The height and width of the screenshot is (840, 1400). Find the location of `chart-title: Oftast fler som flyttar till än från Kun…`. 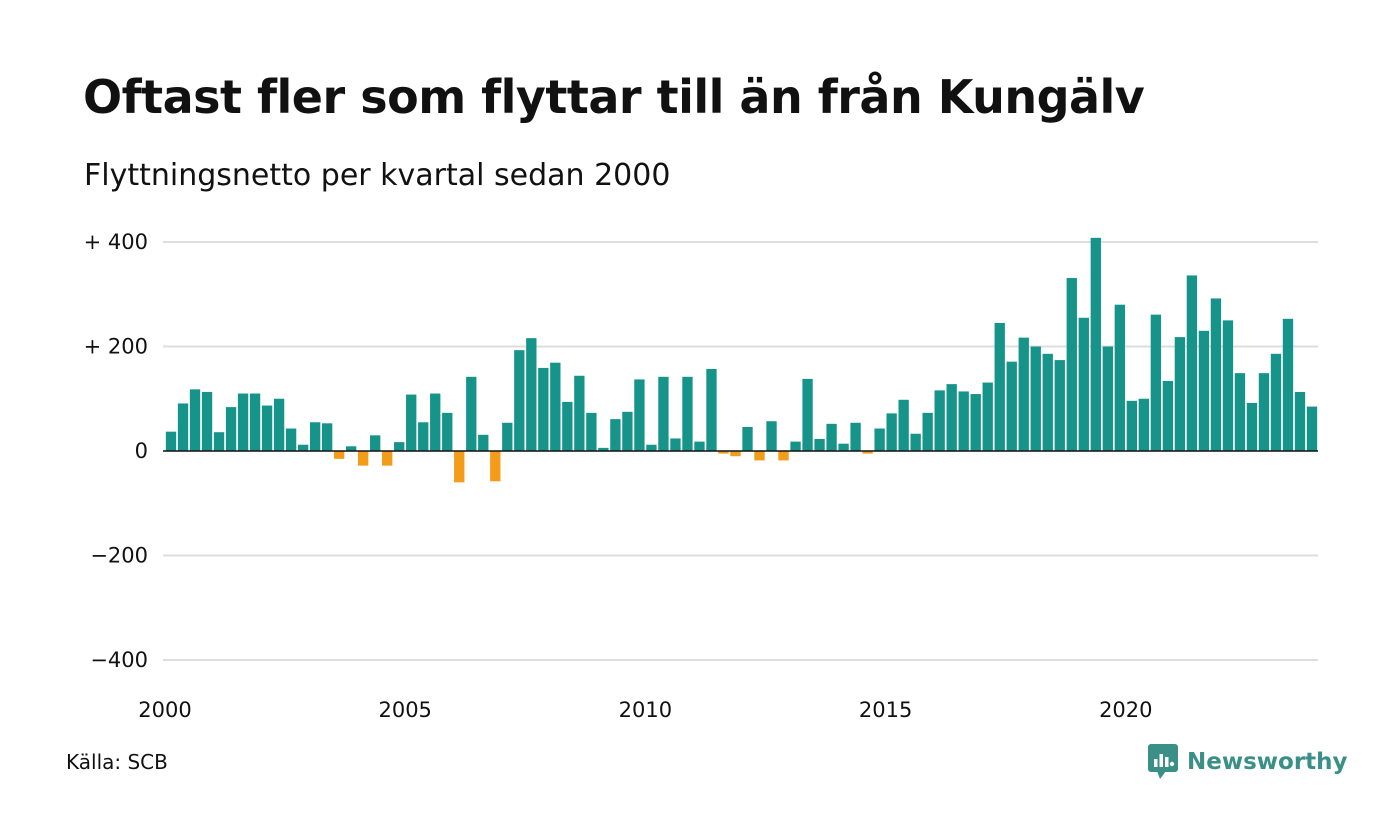

chart-title: Oftast fler som flyttar till än från Kun… is located at coordinates (614, 97).